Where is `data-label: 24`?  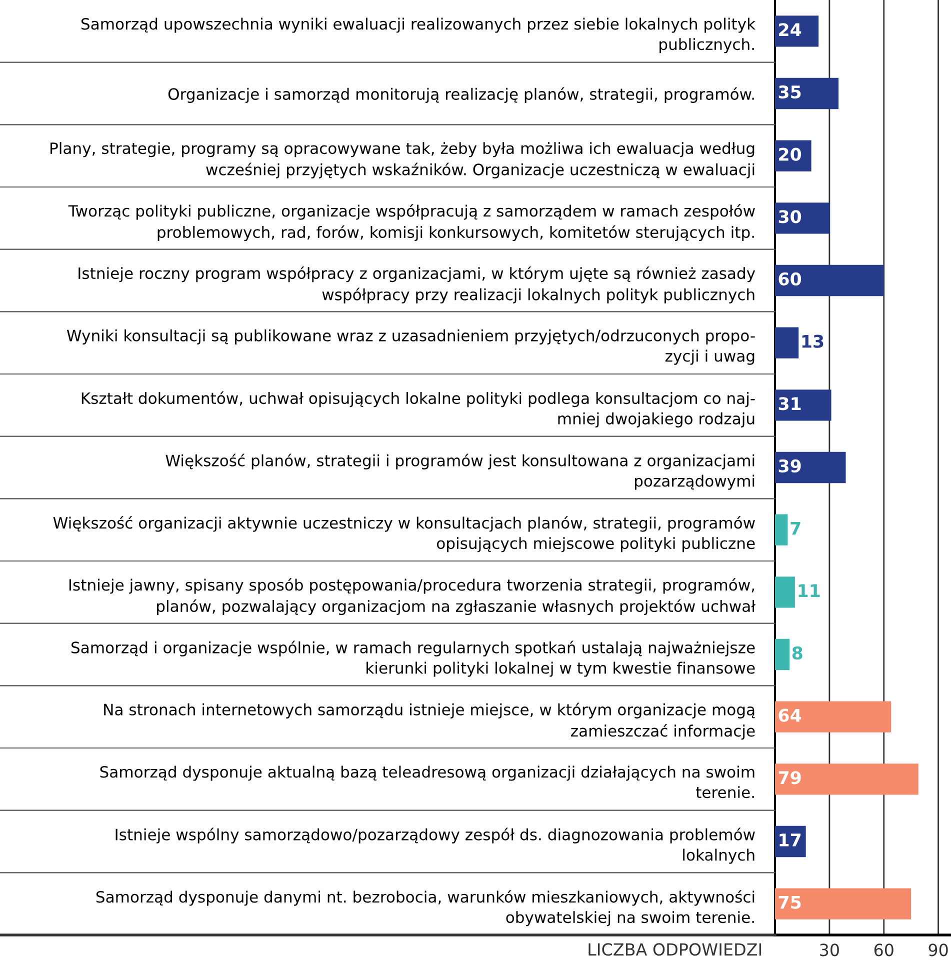 data-label: 24 is located at coordinates (790, 29).